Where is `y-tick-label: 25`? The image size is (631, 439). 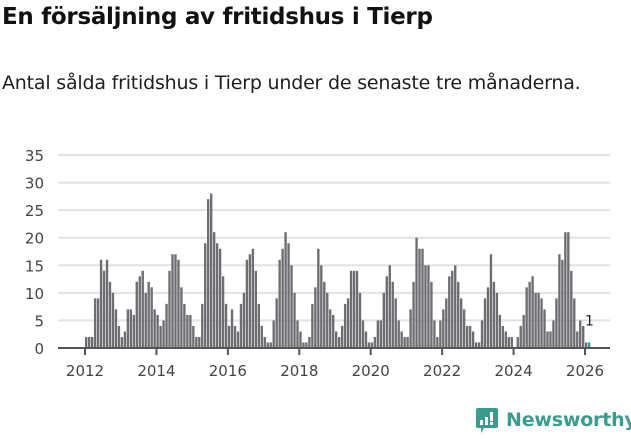
y-tick-label: 25 is located at coordinates (34, 211).